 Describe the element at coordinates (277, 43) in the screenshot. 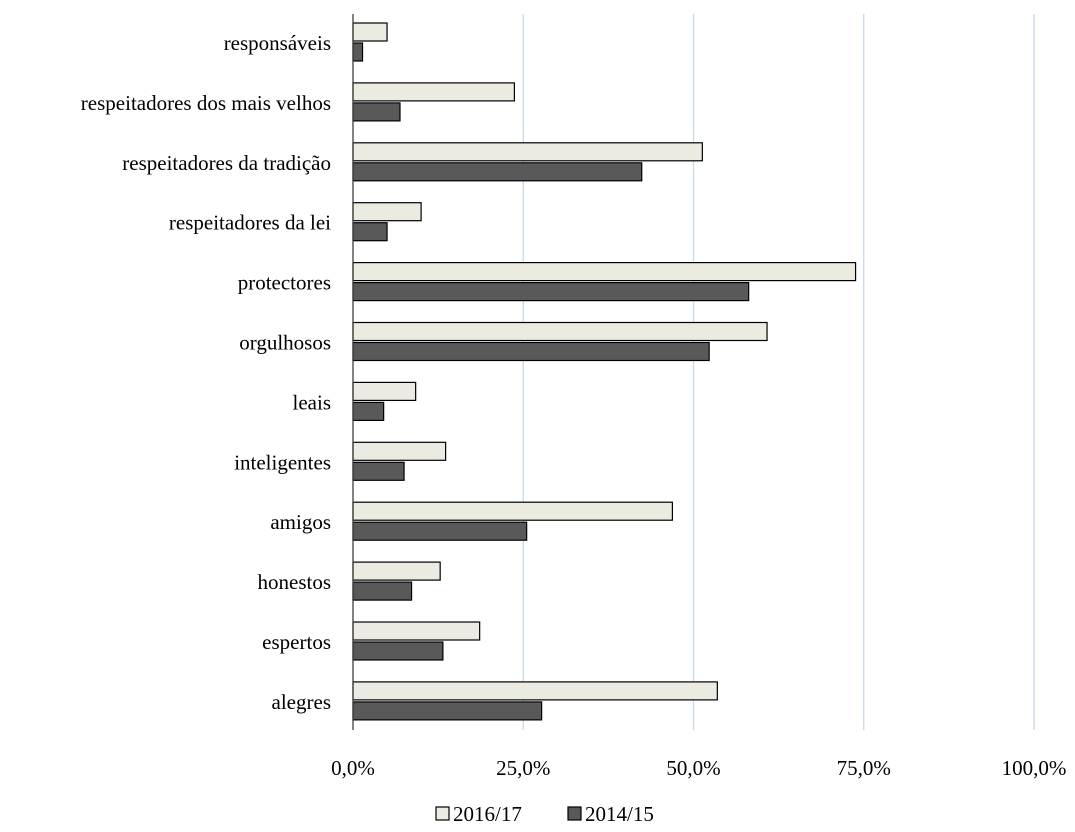

I see `category-label-responsaveis: responsáveis` at that location.